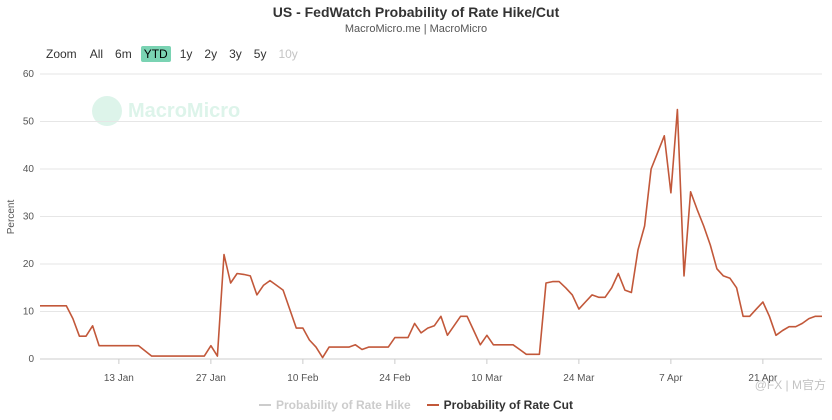  What do you see at coordinates (288, 54) in the screenshot?
I see `range-button-10y: 10y` at bounding box center [288, 54].